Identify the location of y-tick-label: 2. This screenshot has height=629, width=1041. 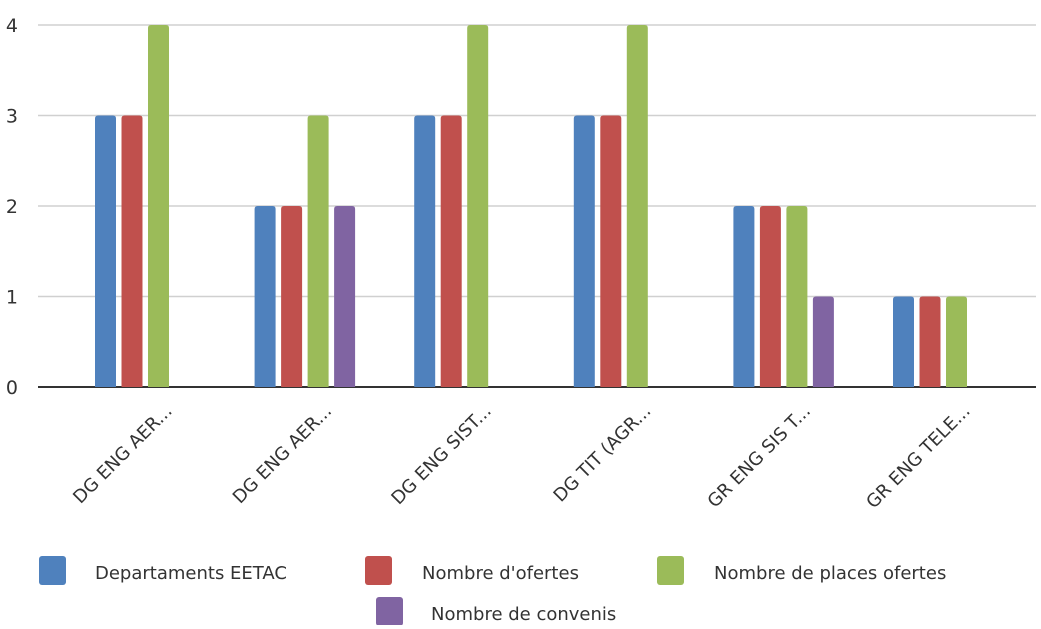
(12, 207).